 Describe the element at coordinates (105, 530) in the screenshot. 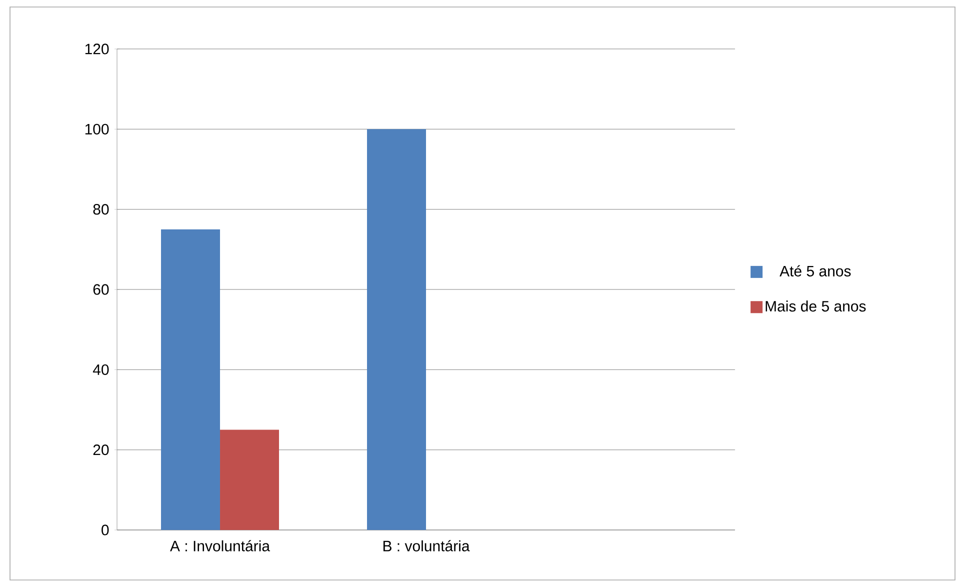

I see `y-tick-label: 0` at that location.